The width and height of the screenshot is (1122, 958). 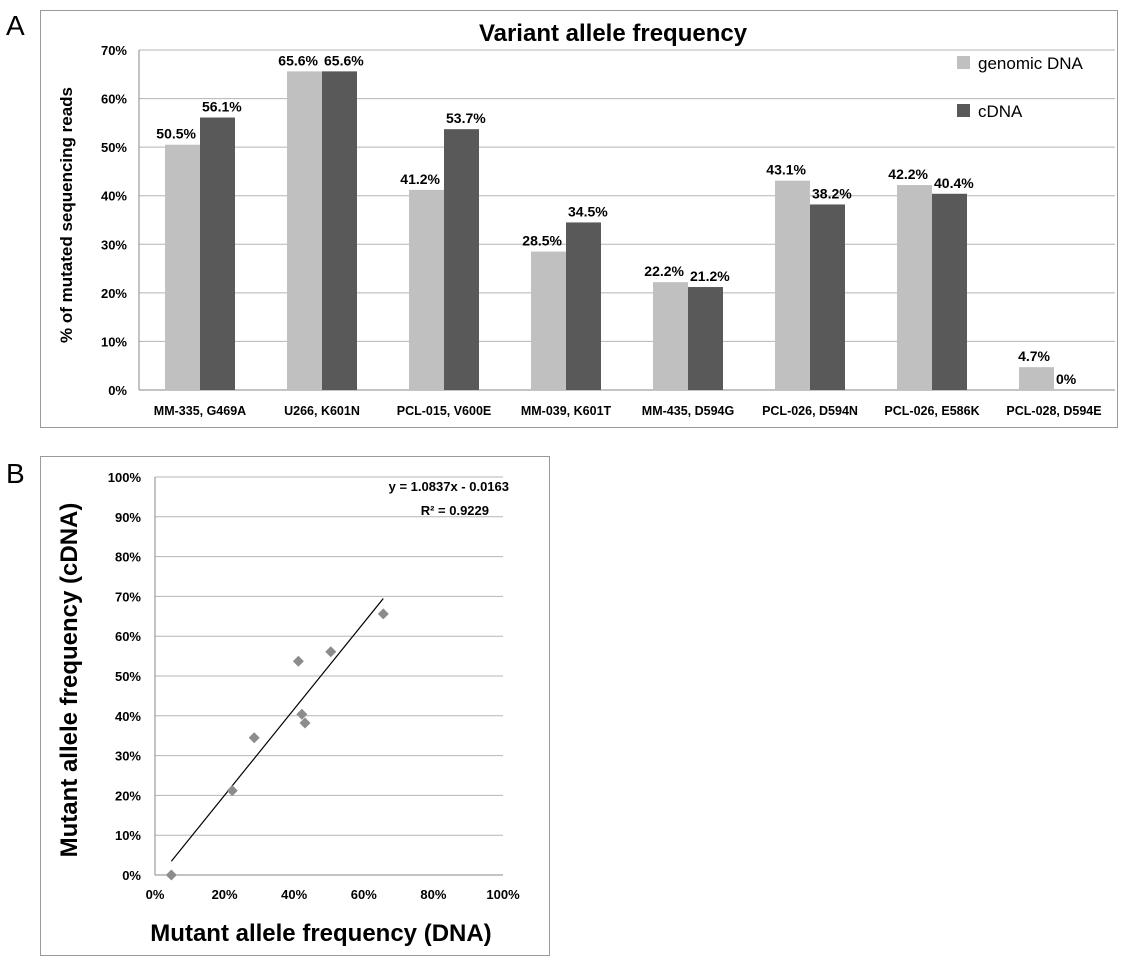 What do you see at coordinates (1000, 111) in the screenshot?
I see `legend-label: cDNA` at bounding box center [1000, 111].